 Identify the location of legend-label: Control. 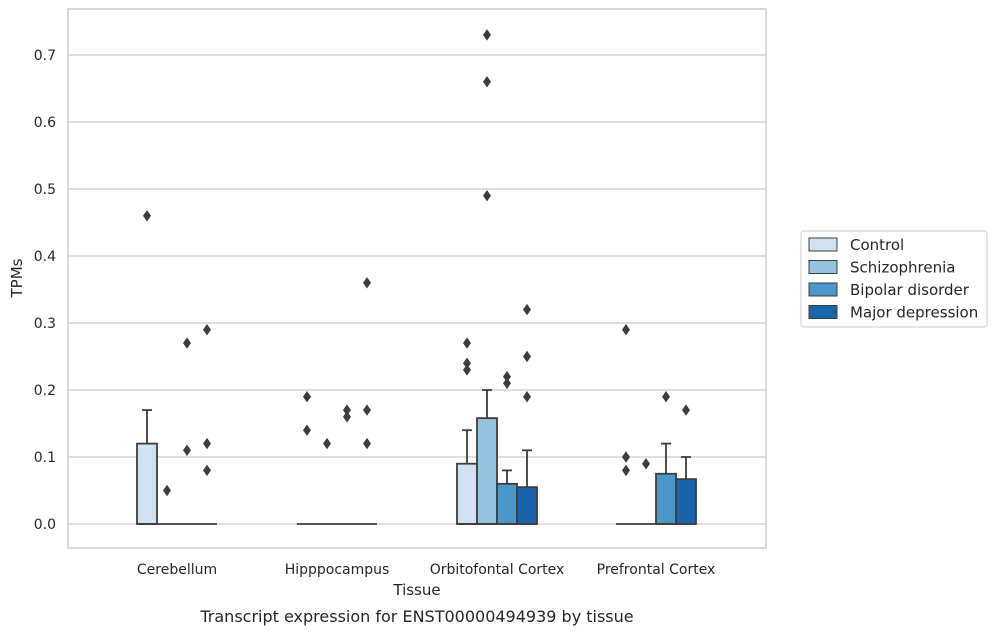
(877, 245).